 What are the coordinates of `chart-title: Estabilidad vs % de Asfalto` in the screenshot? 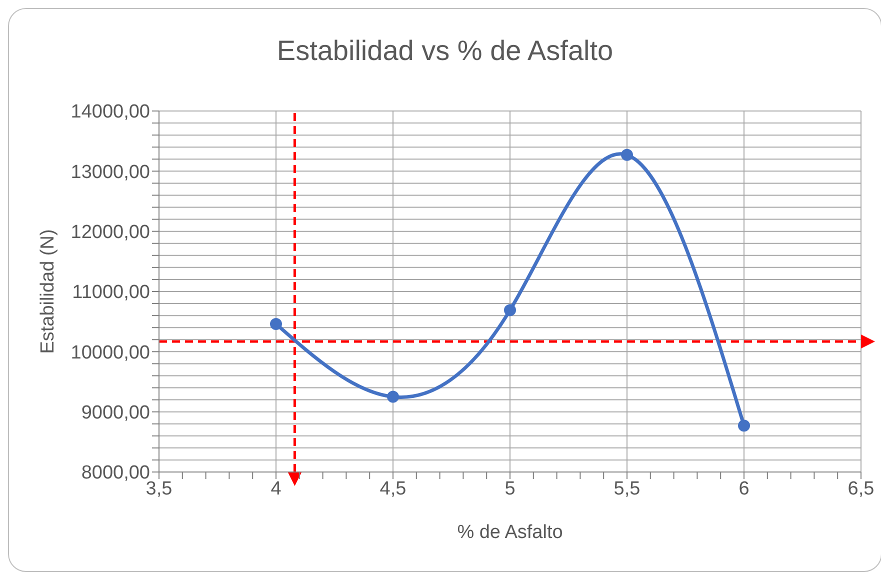 It's located at (445, 51).